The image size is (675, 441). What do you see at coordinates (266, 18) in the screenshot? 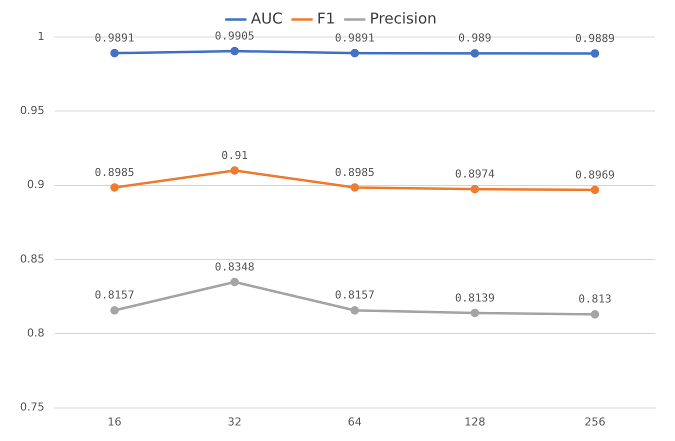
I see `legend-label: AUC` at bounding box center [266, 18].